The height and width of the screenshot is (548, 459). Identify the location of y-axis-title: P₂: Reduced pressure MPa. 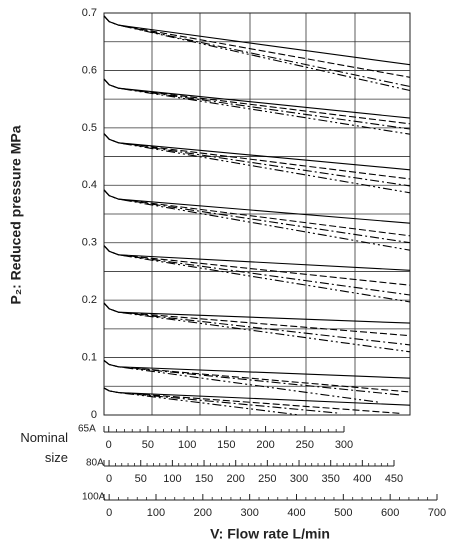
(16, 214).